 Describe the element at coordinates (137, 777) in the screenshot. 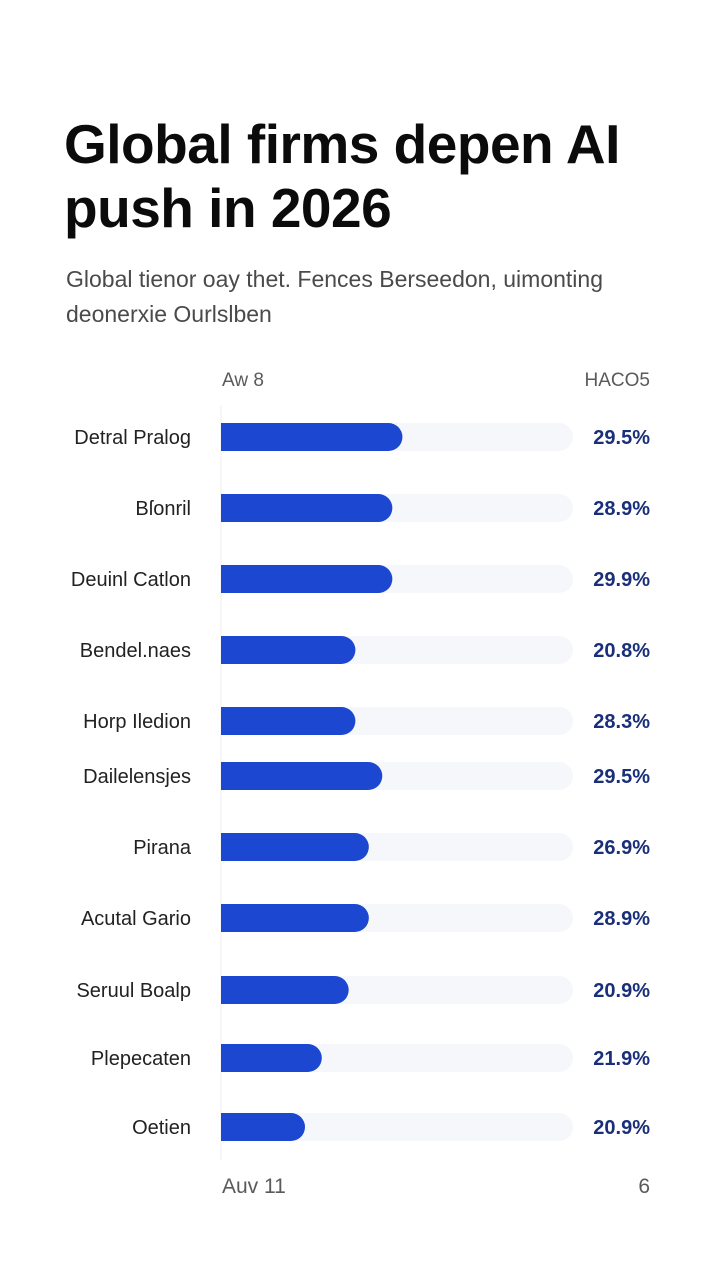

I see `category-label: Dailelensjes` at that location.